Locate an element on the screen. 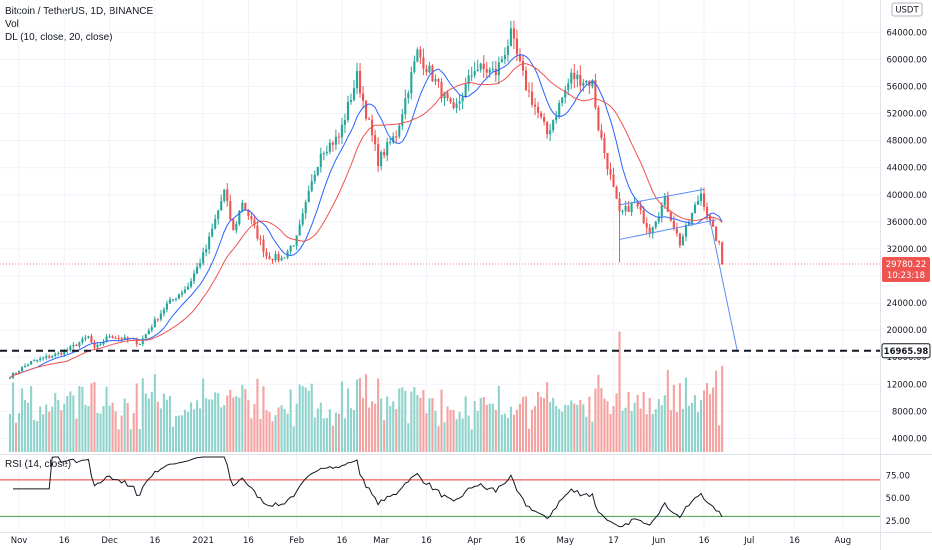  time-tick-label: Dec is located at coordinates (109, 541).